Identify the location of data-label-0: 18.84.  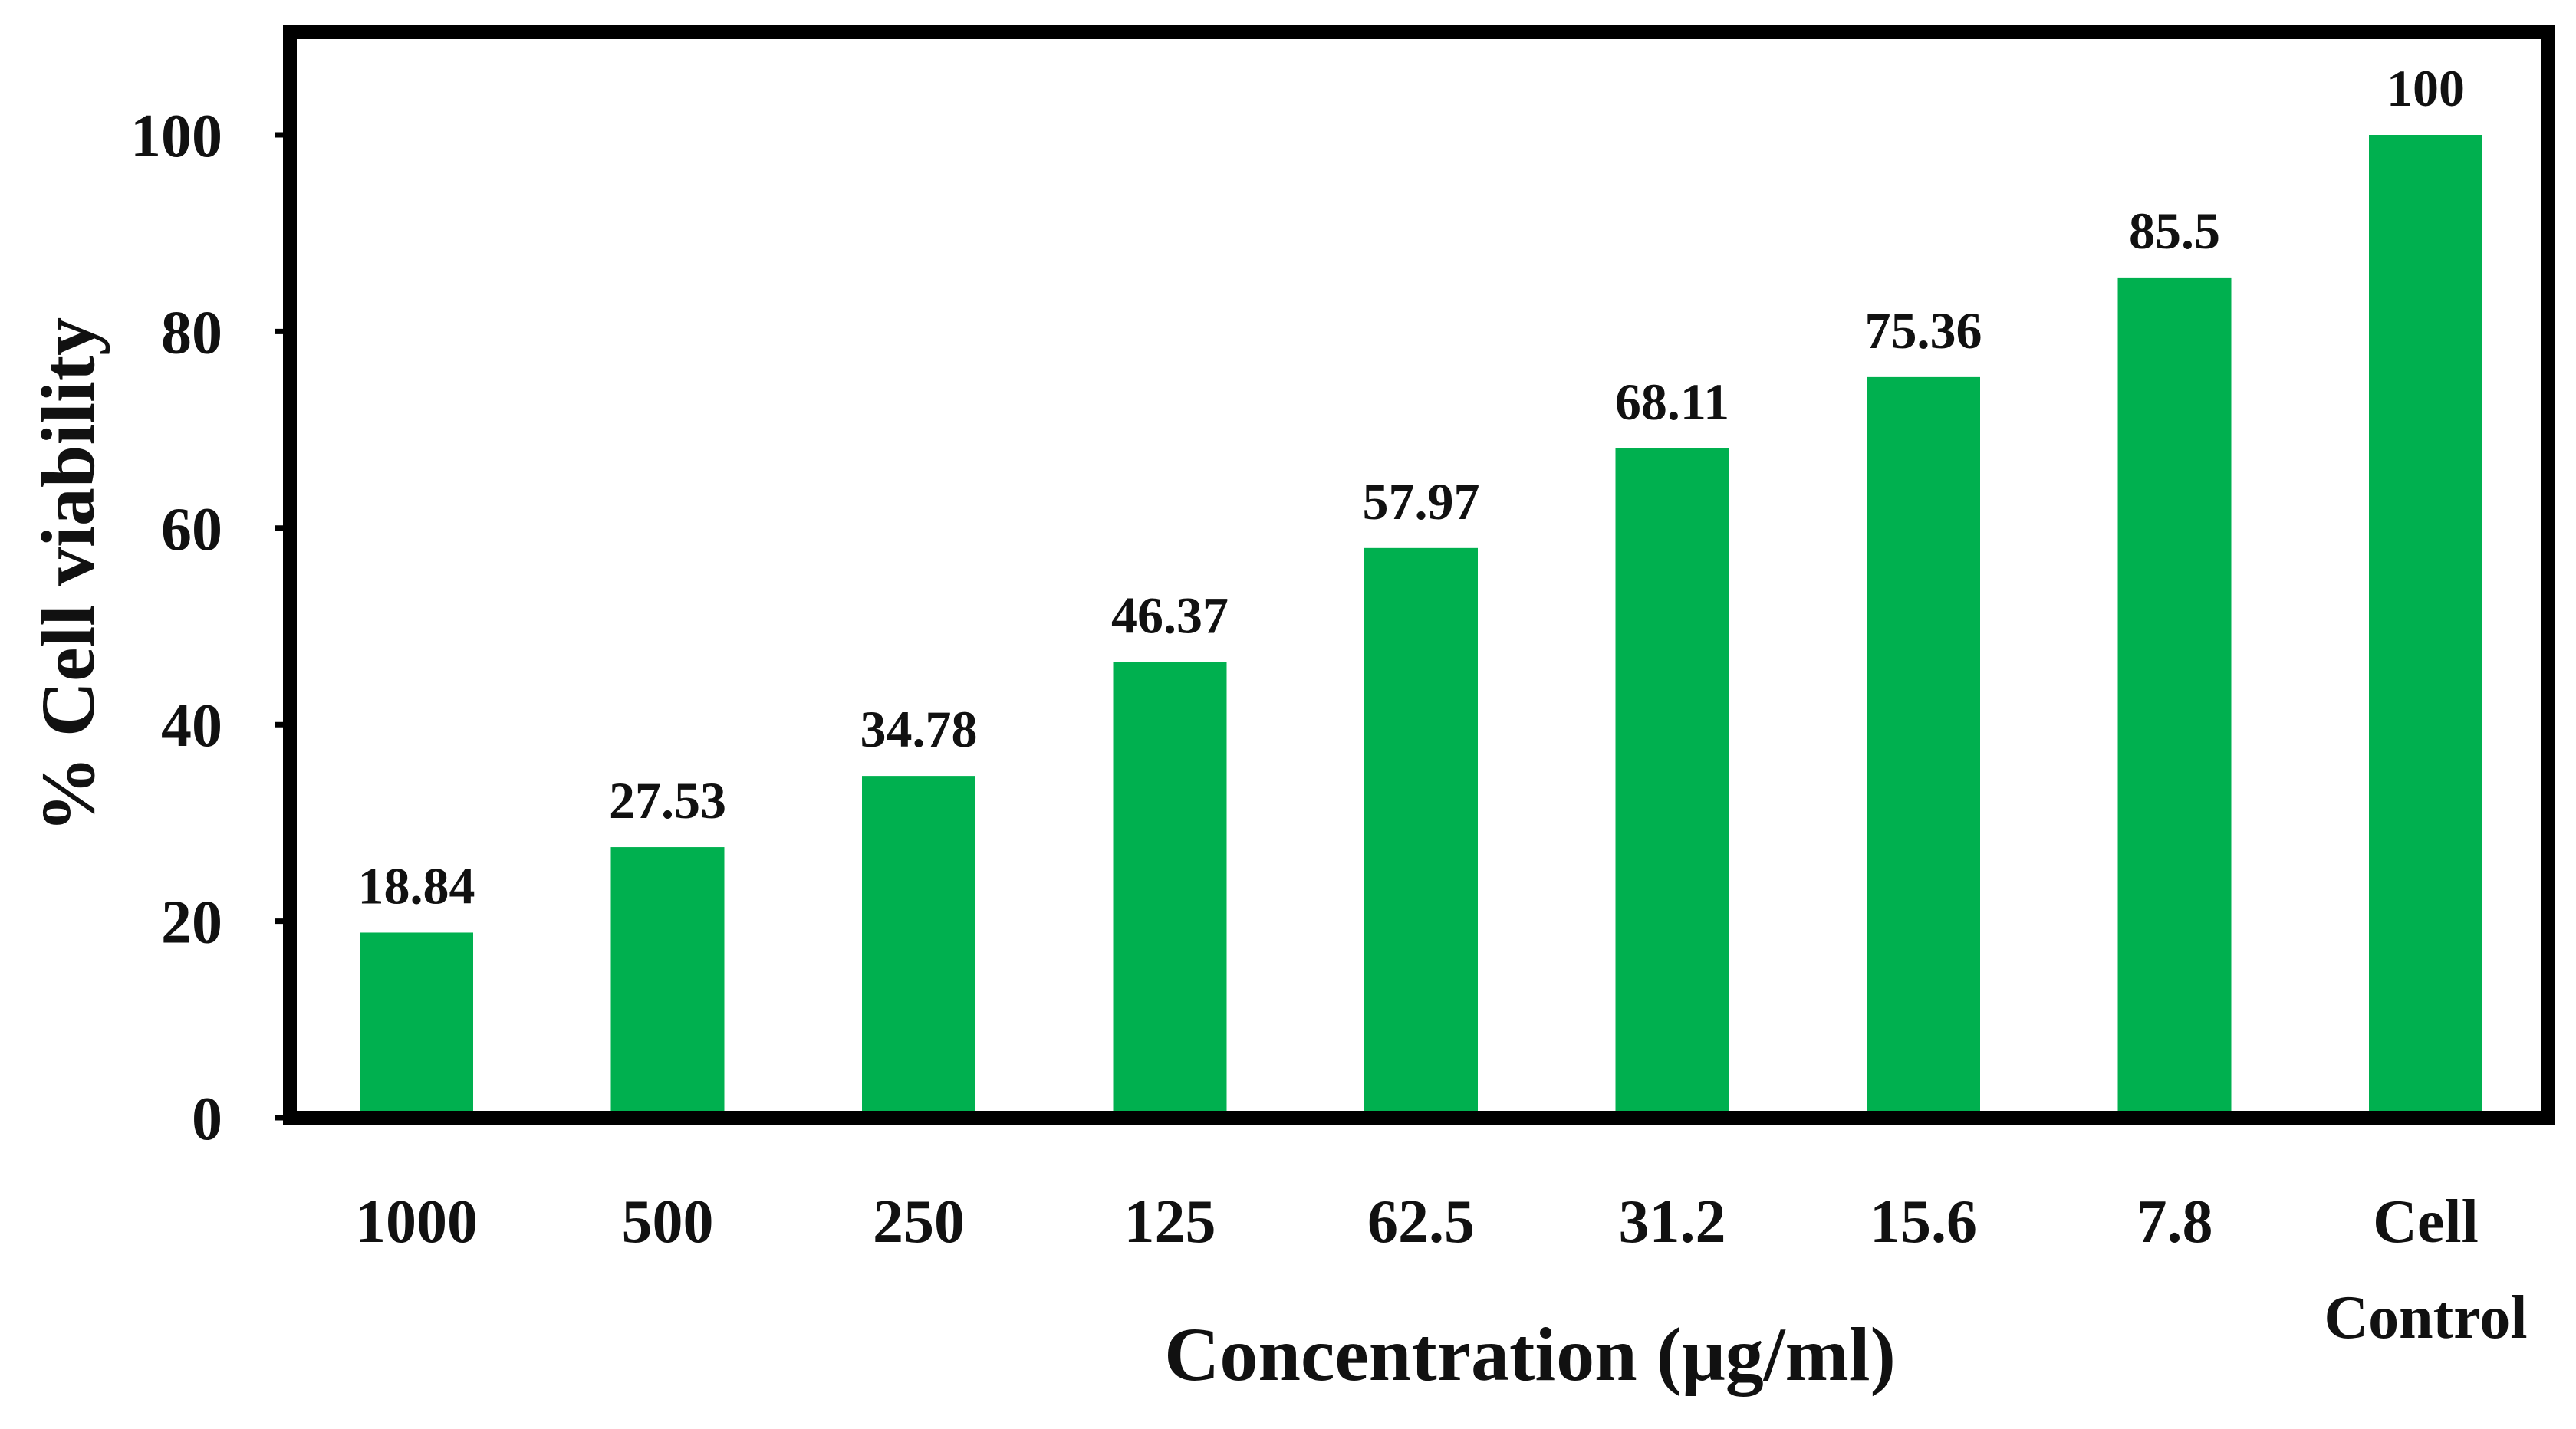
(416, 885).